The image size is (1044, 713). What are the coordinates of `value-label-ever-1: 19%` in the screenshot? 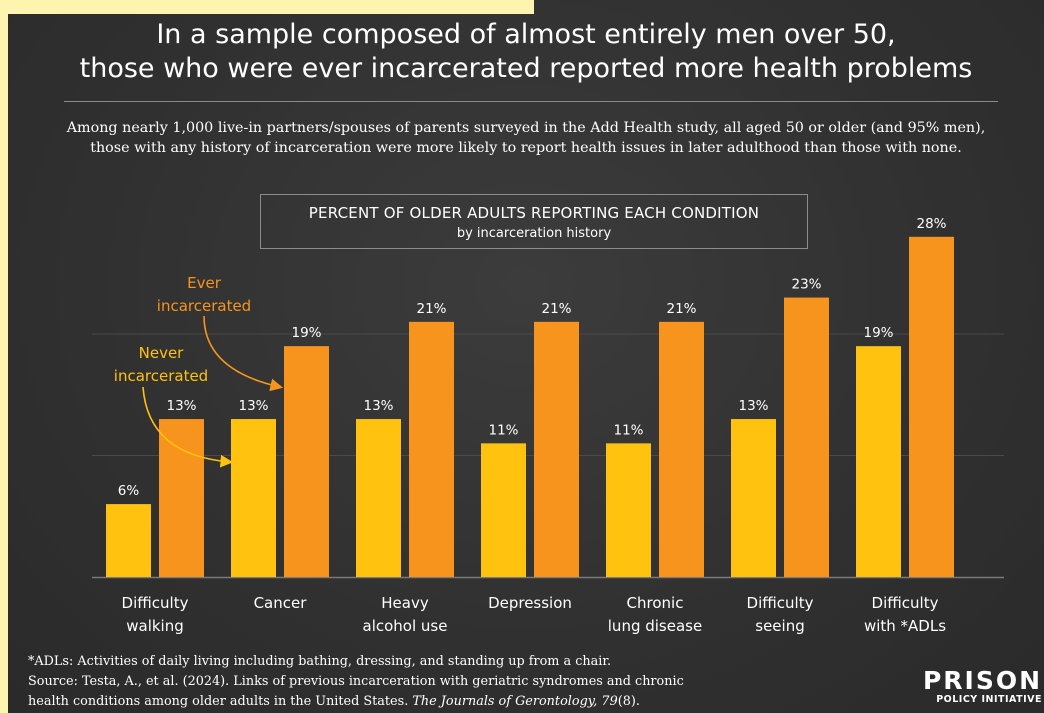 It's located at (306, 333).